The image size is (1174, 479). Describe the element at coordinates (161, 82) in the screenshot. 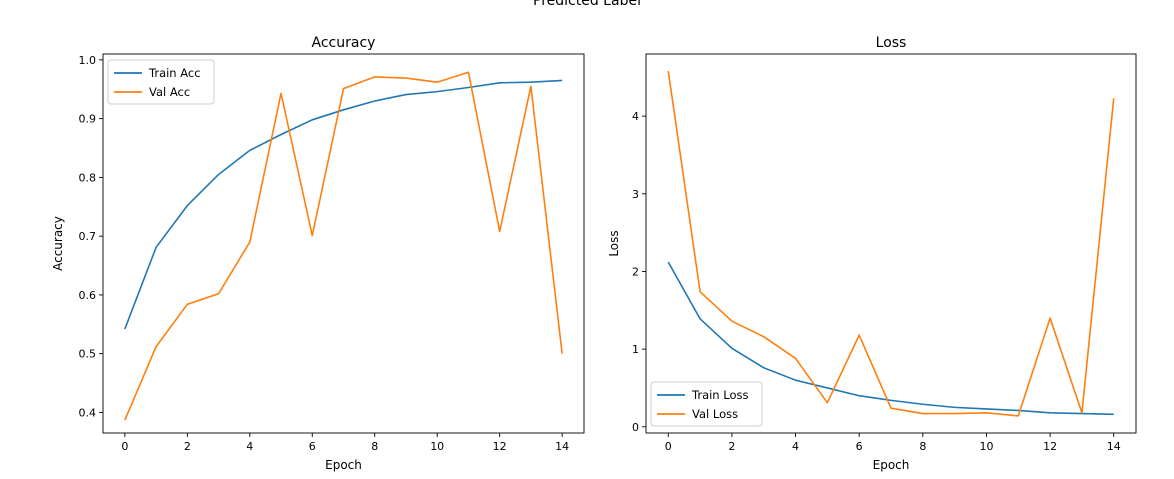

I see `chart-1-legend-box` at that location.